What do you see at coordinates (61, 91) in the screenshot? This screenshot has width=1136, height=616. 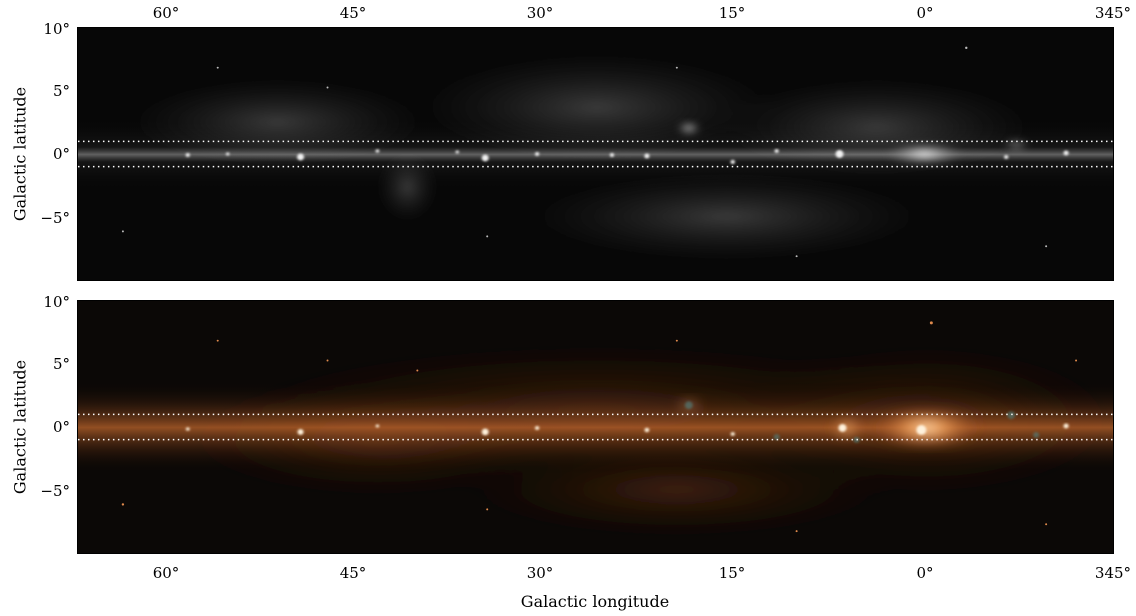 I see `top-y-tick-5: 5°` at bounding box center [61, 91].